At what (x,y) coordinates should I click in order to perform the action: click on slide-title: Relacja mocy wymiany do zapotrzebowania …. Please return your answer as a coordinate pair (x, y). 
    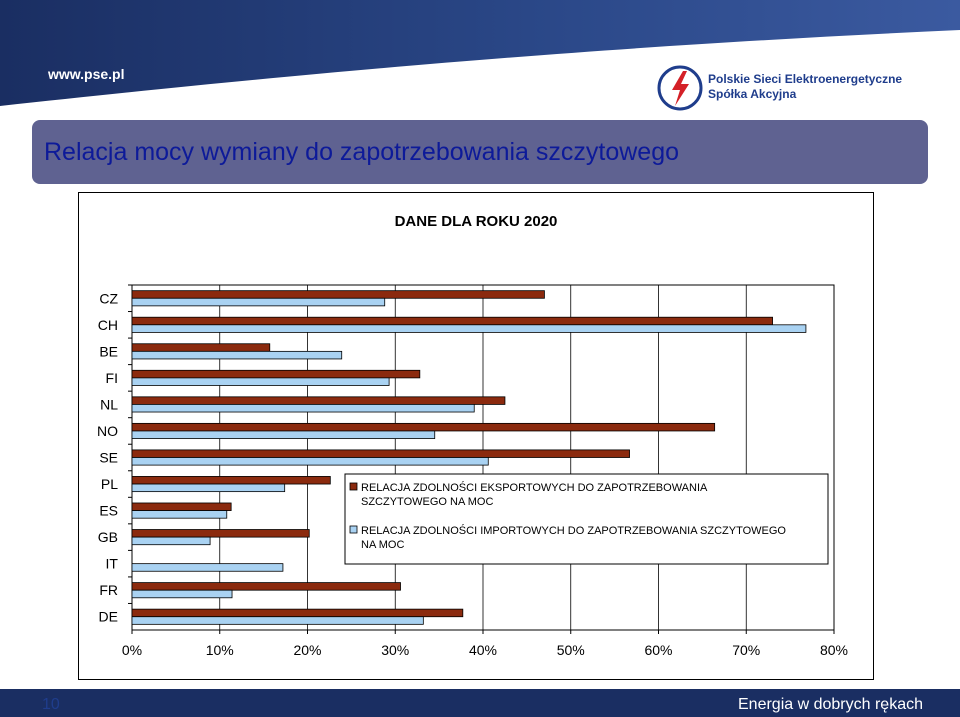
    Looking at the image, I should click on (362, 152).